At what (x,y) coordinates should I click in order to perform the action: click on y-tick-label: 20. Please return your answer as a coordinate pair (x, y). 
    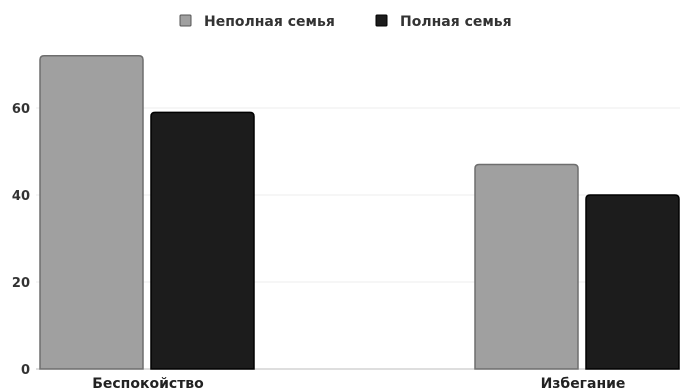
    Looking at the image, I should click on (21, 283).